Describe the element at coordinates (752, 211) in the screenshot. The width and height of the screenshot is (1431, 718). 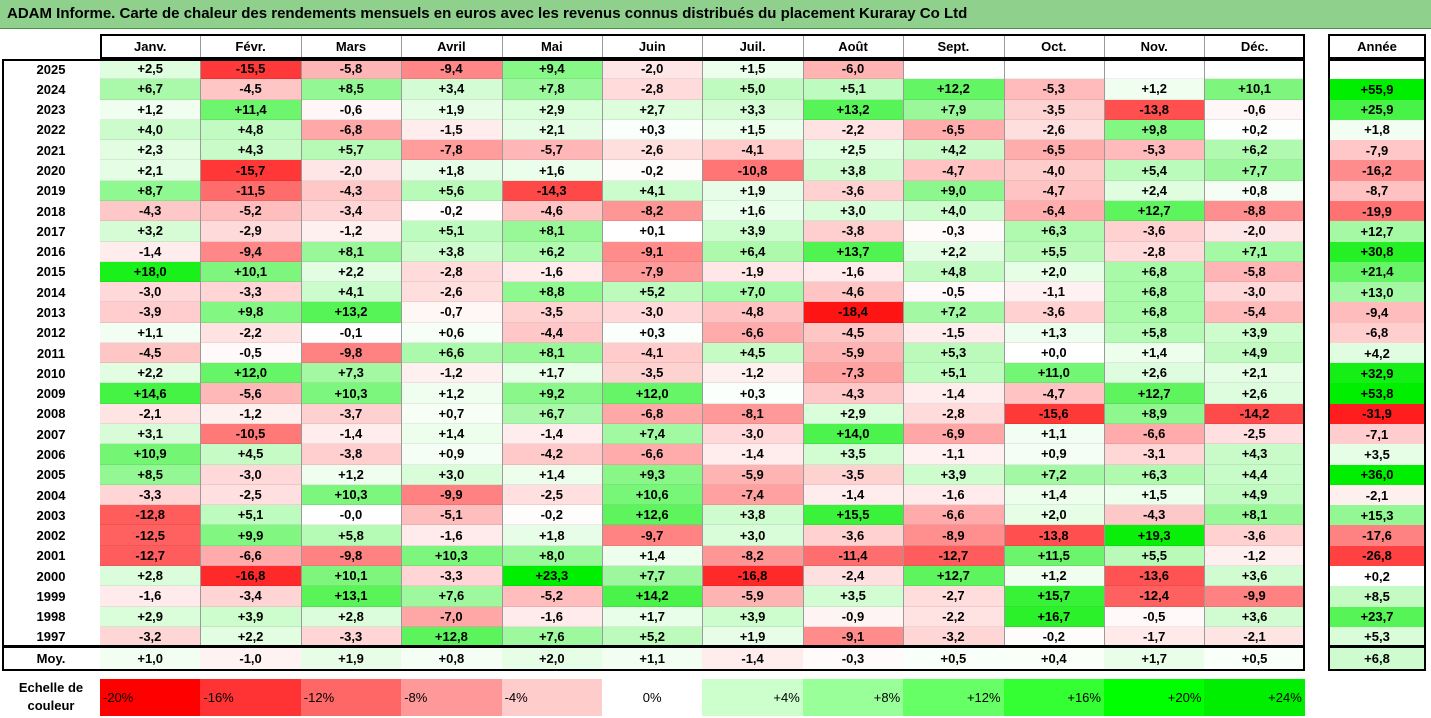
I see `heatmap-cell: +1,6` at that location.